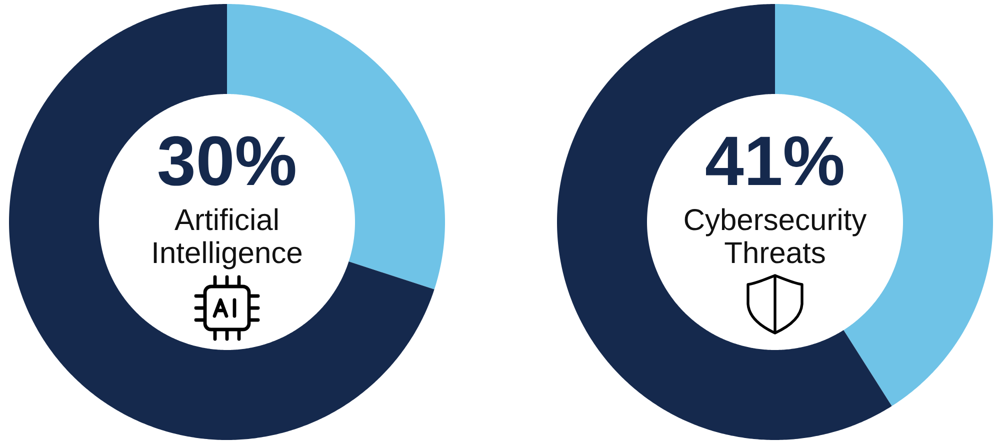 The image size is (1000, 443). Describe the element at coordinates (228, 239) in the screenshot. I see `slice-label: Artificial Intelligence` at that location.